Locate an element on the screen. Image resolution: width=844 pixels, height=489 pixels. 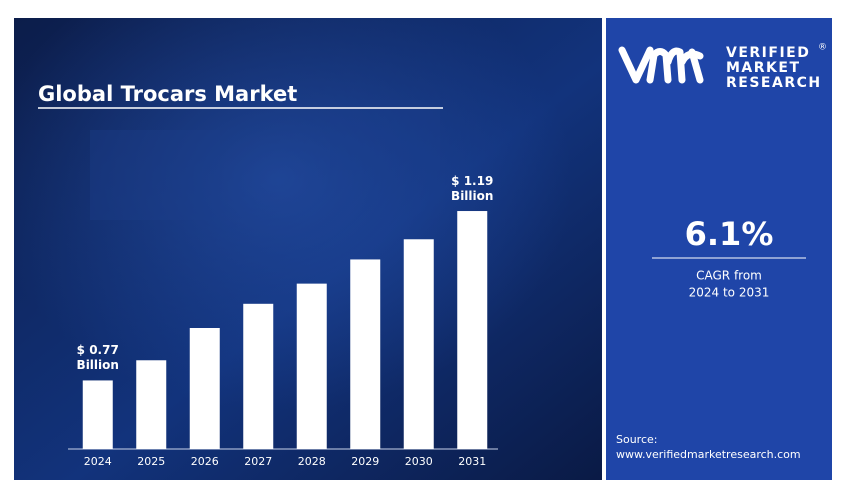
cagr-caption: 2024 to 2031 is located at coordinates (729, 293).